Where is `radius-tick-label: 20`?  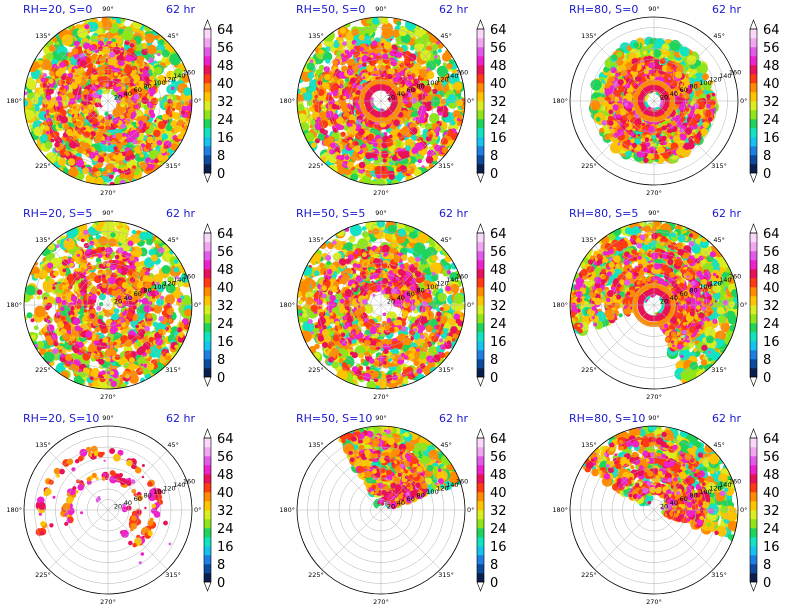 radius-tick-label: 20 is located at coordinates (391, 301).